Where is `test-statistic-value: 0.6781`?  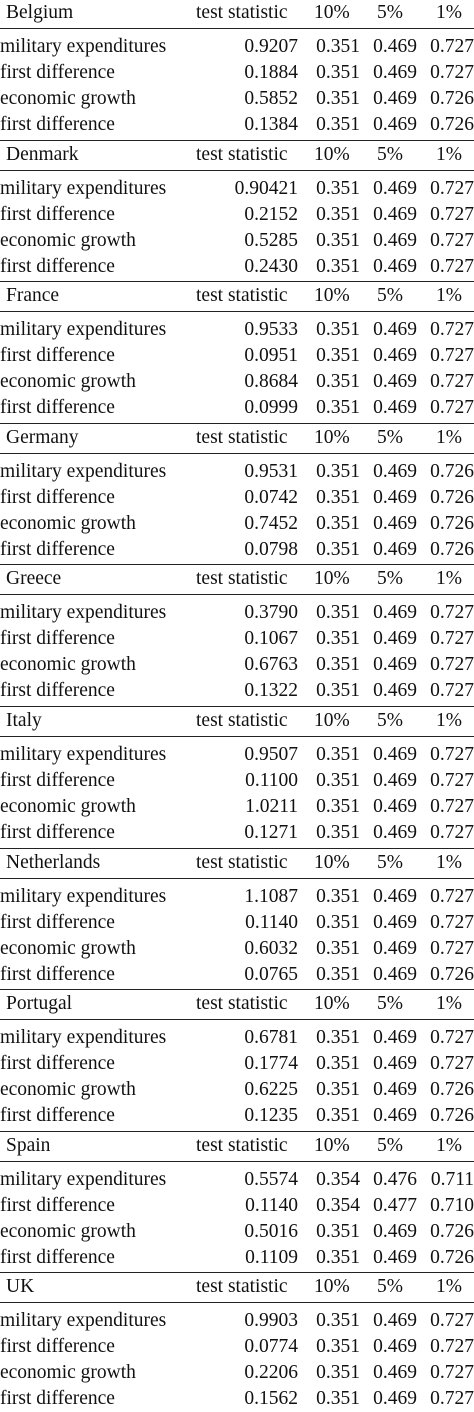 test-statistic-value: 0.6781 is located at coordinates (271, 1038).